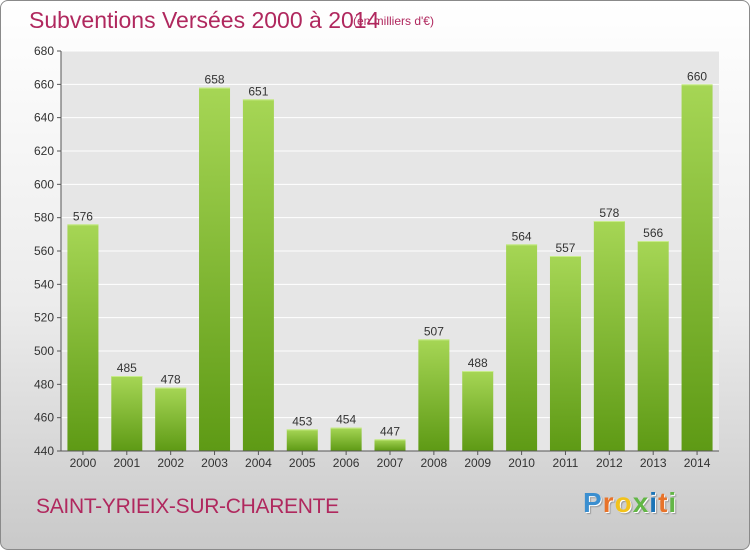  I want to click on y-tick-label: 520, so click(44, 318).